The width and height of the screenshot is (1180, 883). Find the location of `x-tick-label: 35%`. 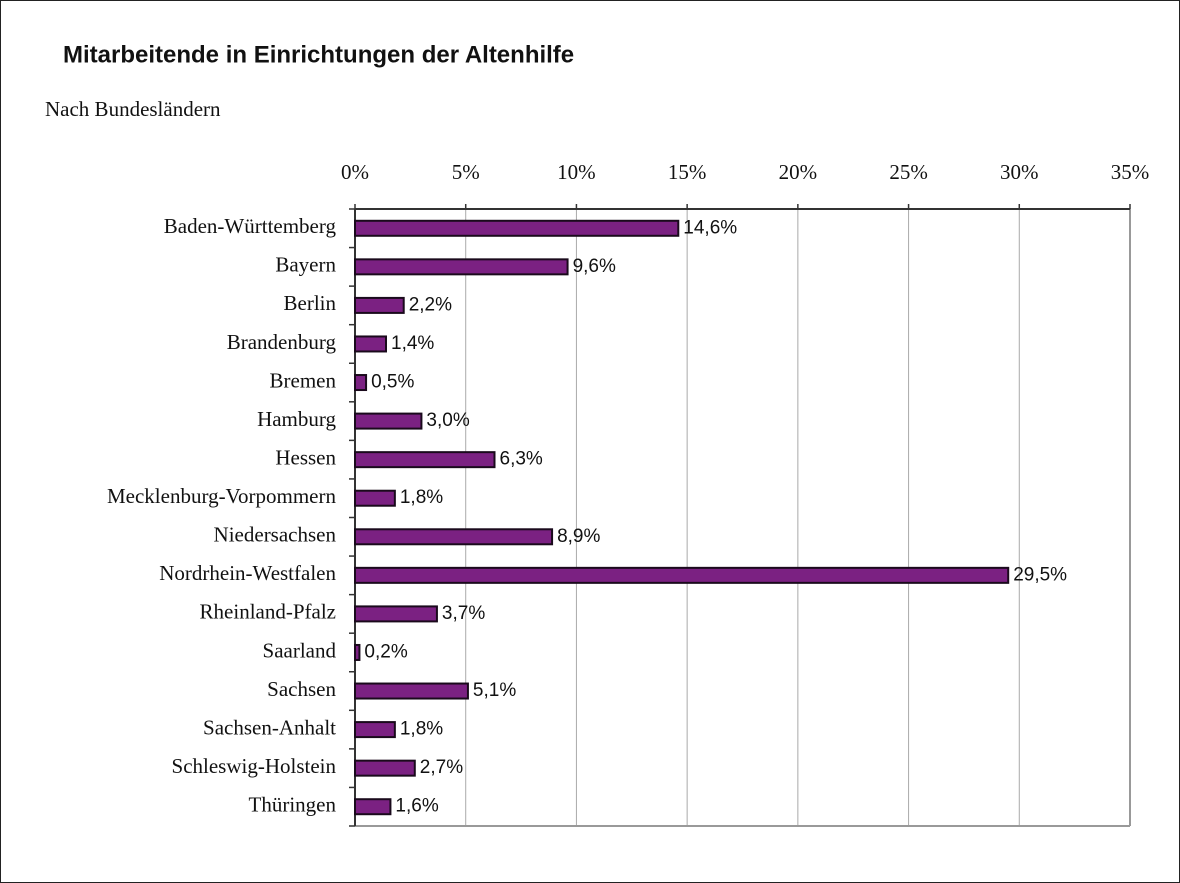

x-tick-label: 35% is located at coordinates (1130, 172).